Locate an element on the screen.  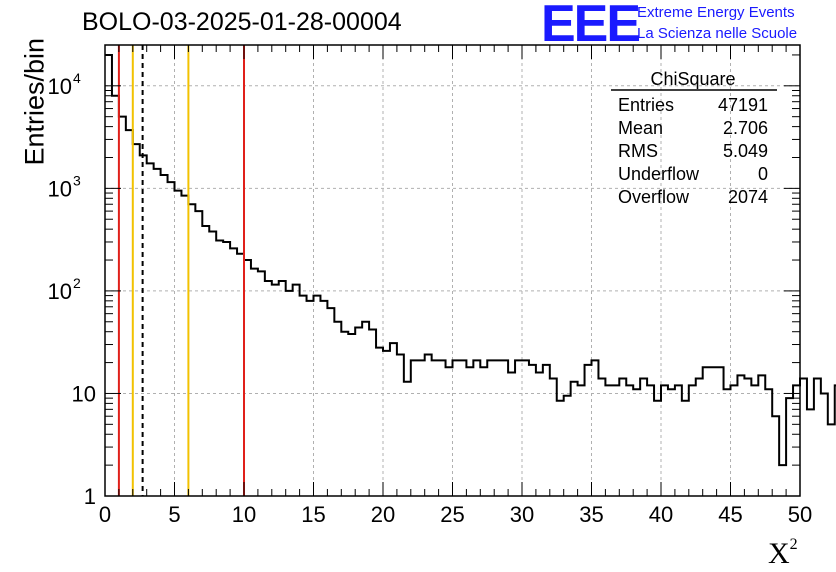
x-tick-label: 45 is located at coordinates (730, 514).